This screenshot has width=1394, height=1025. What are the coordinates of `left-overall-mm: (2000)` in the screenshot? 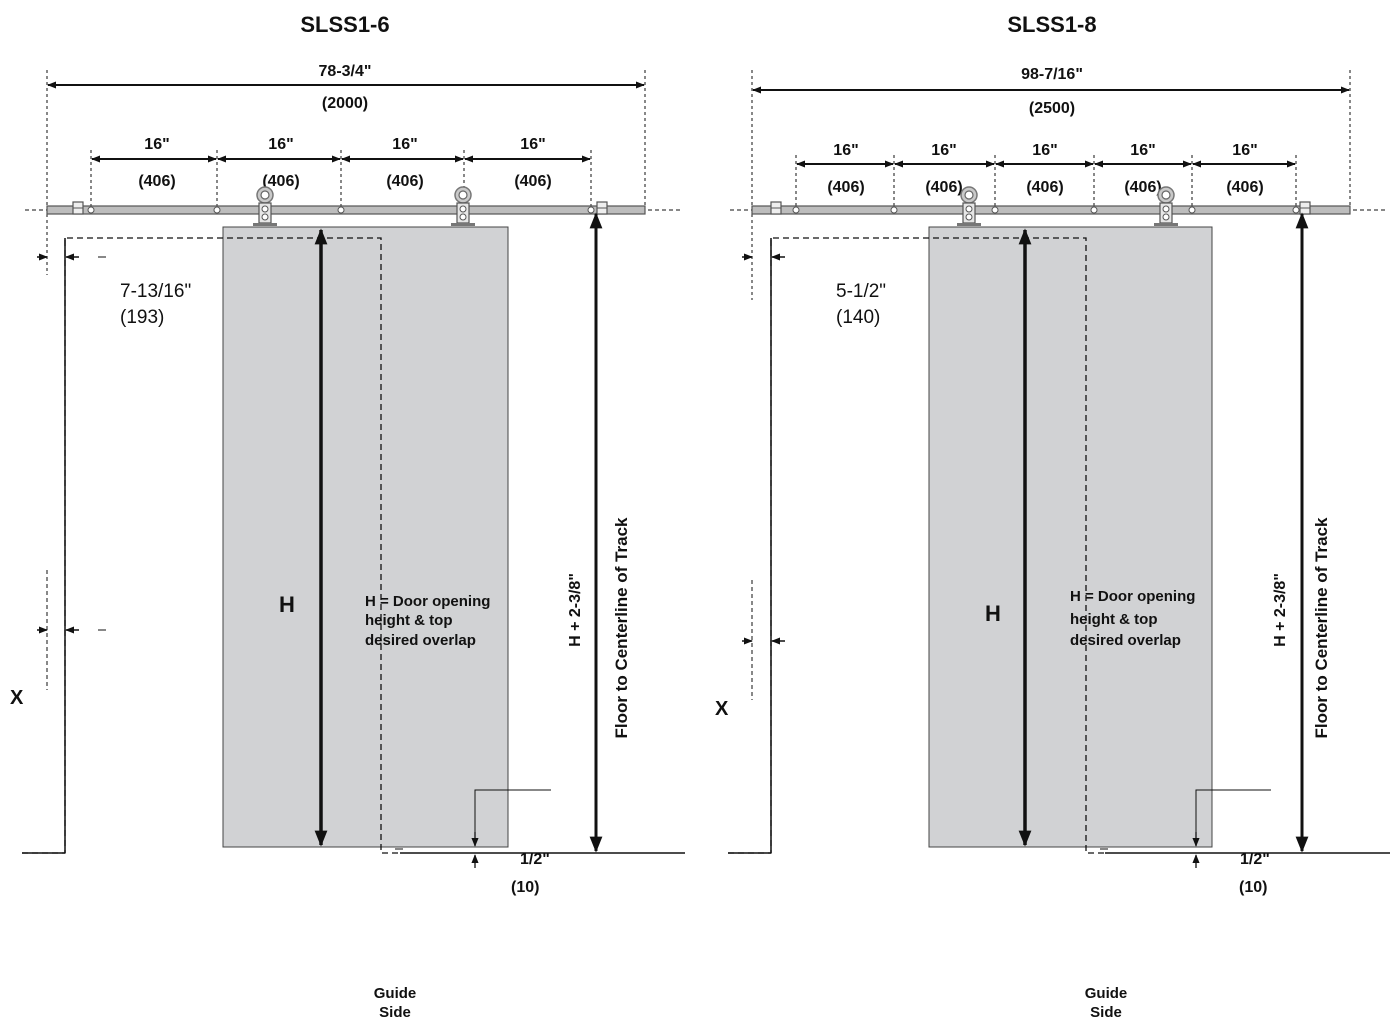 It's located at (345, 103).